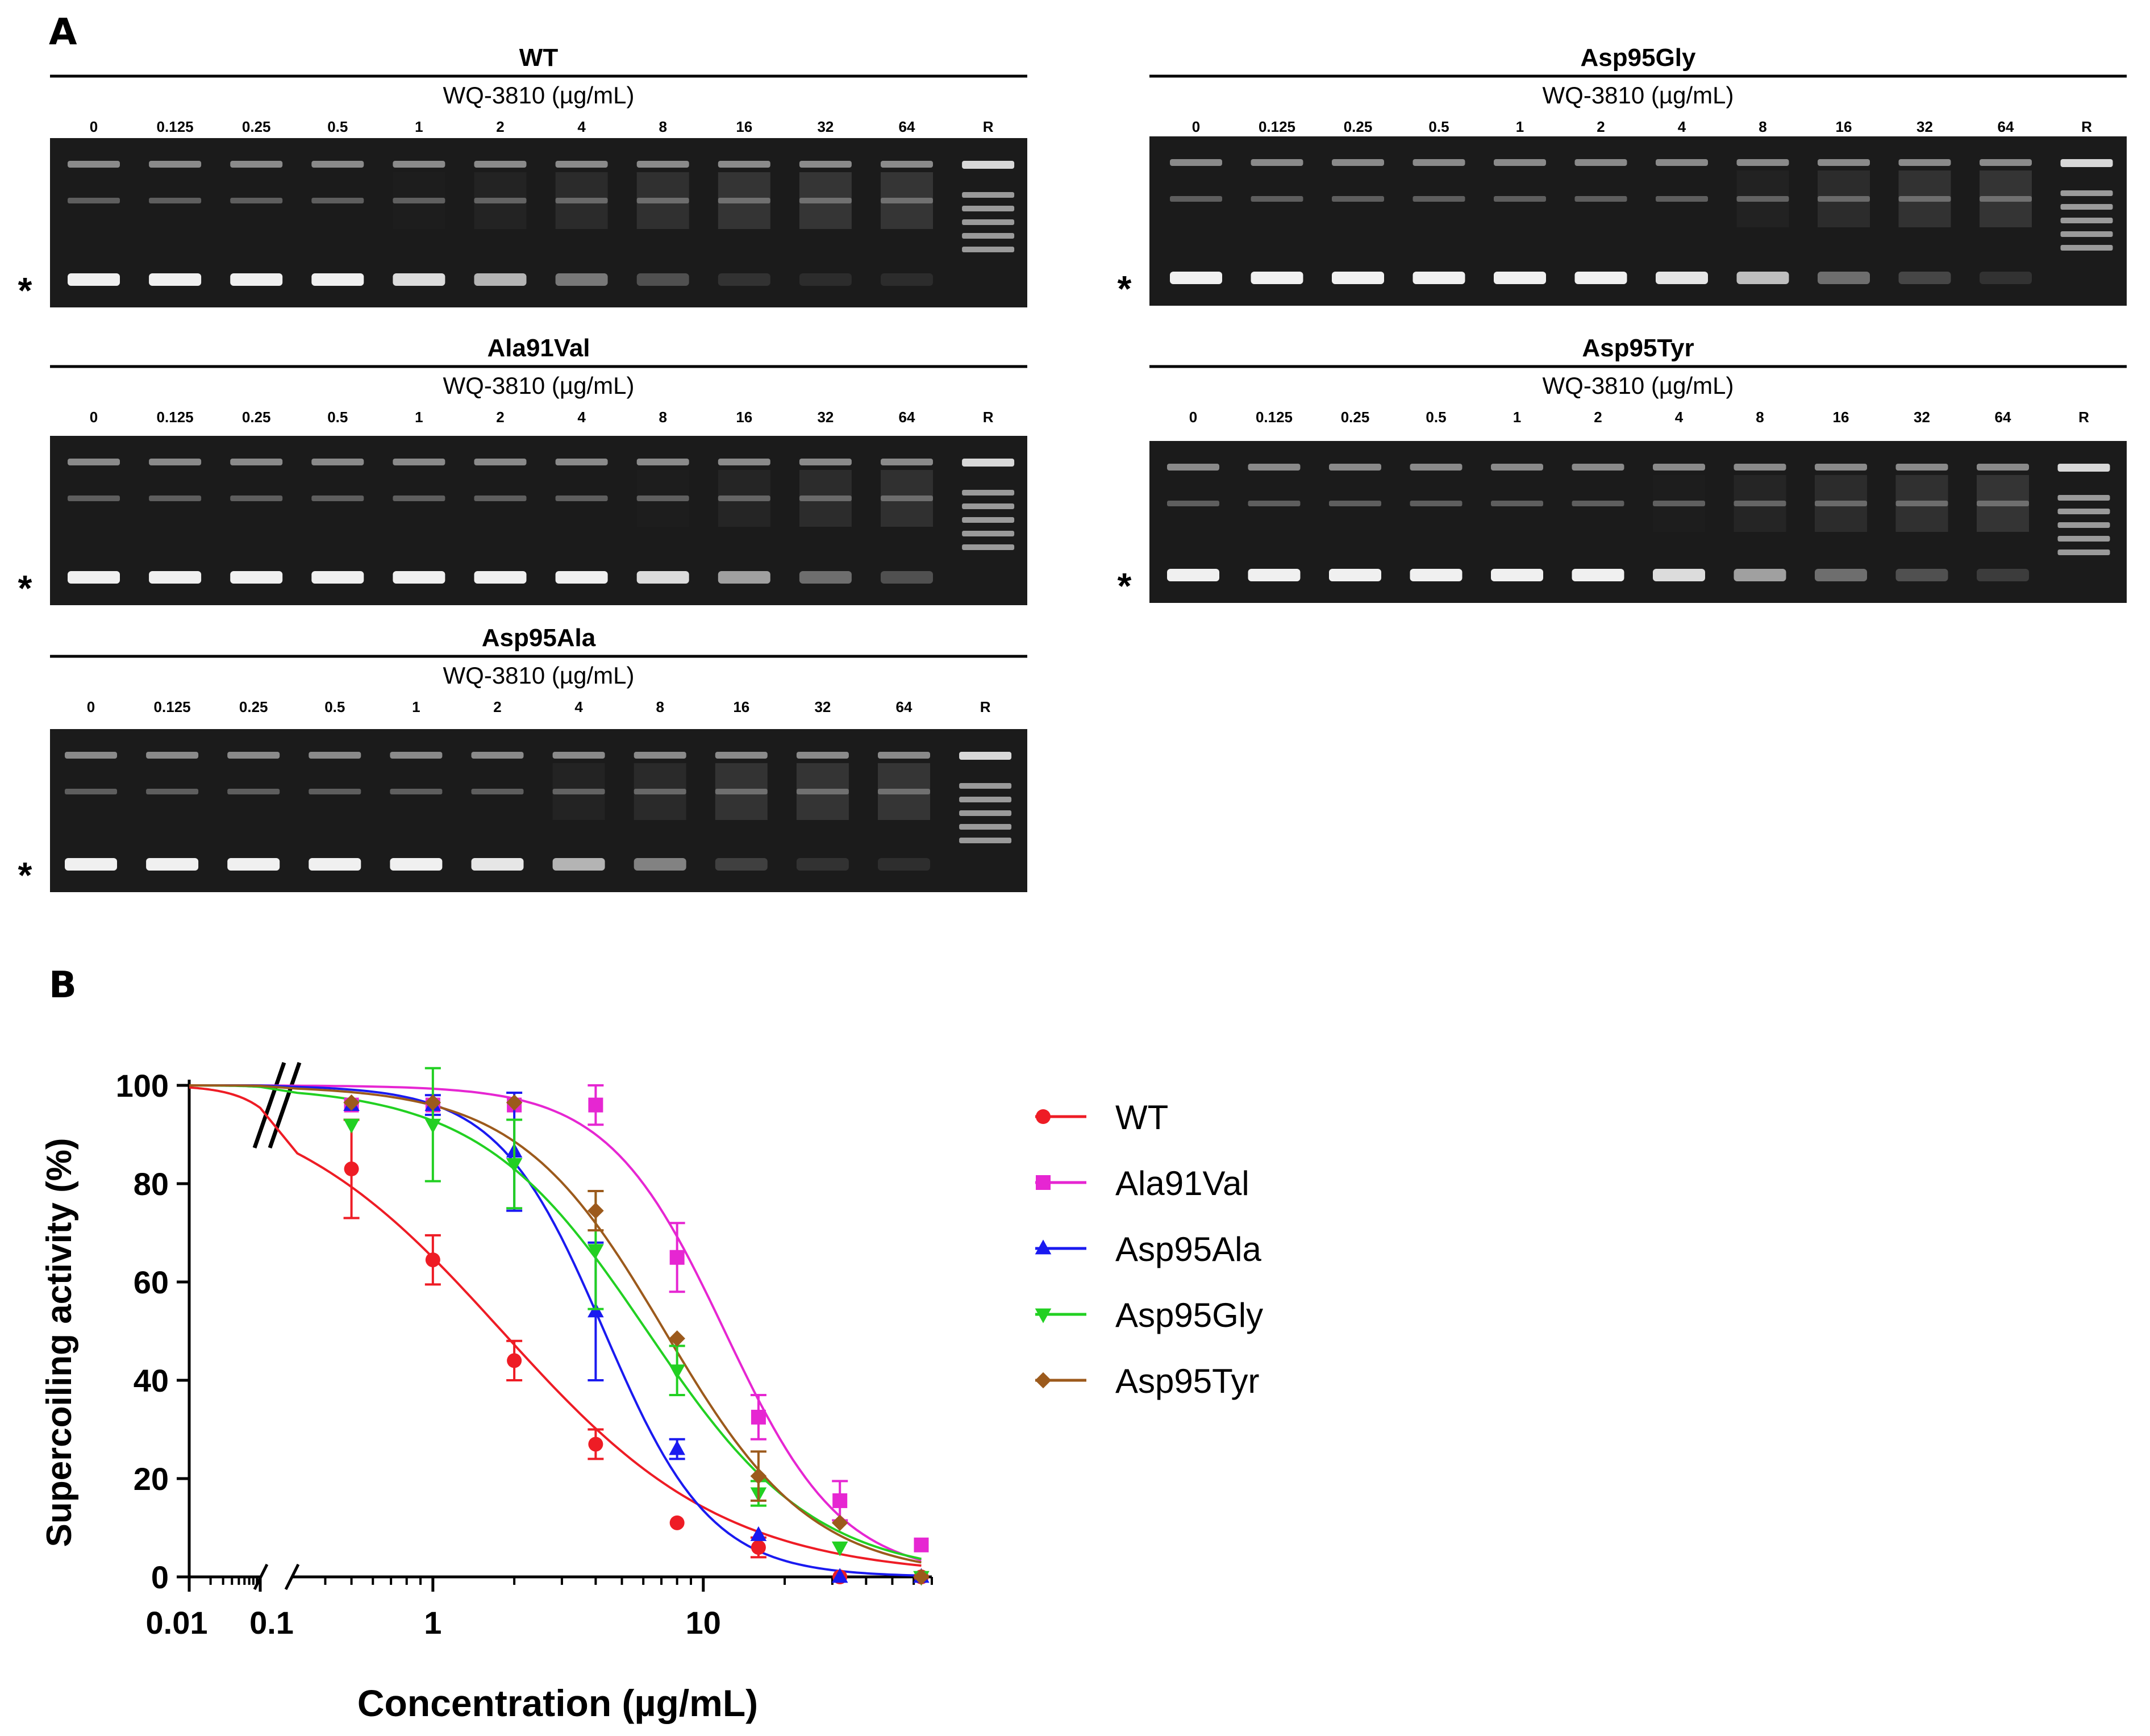 The height and width of the screenshot is (1736, 2150). I want to click on lane-label: 16, so click(741, 706).